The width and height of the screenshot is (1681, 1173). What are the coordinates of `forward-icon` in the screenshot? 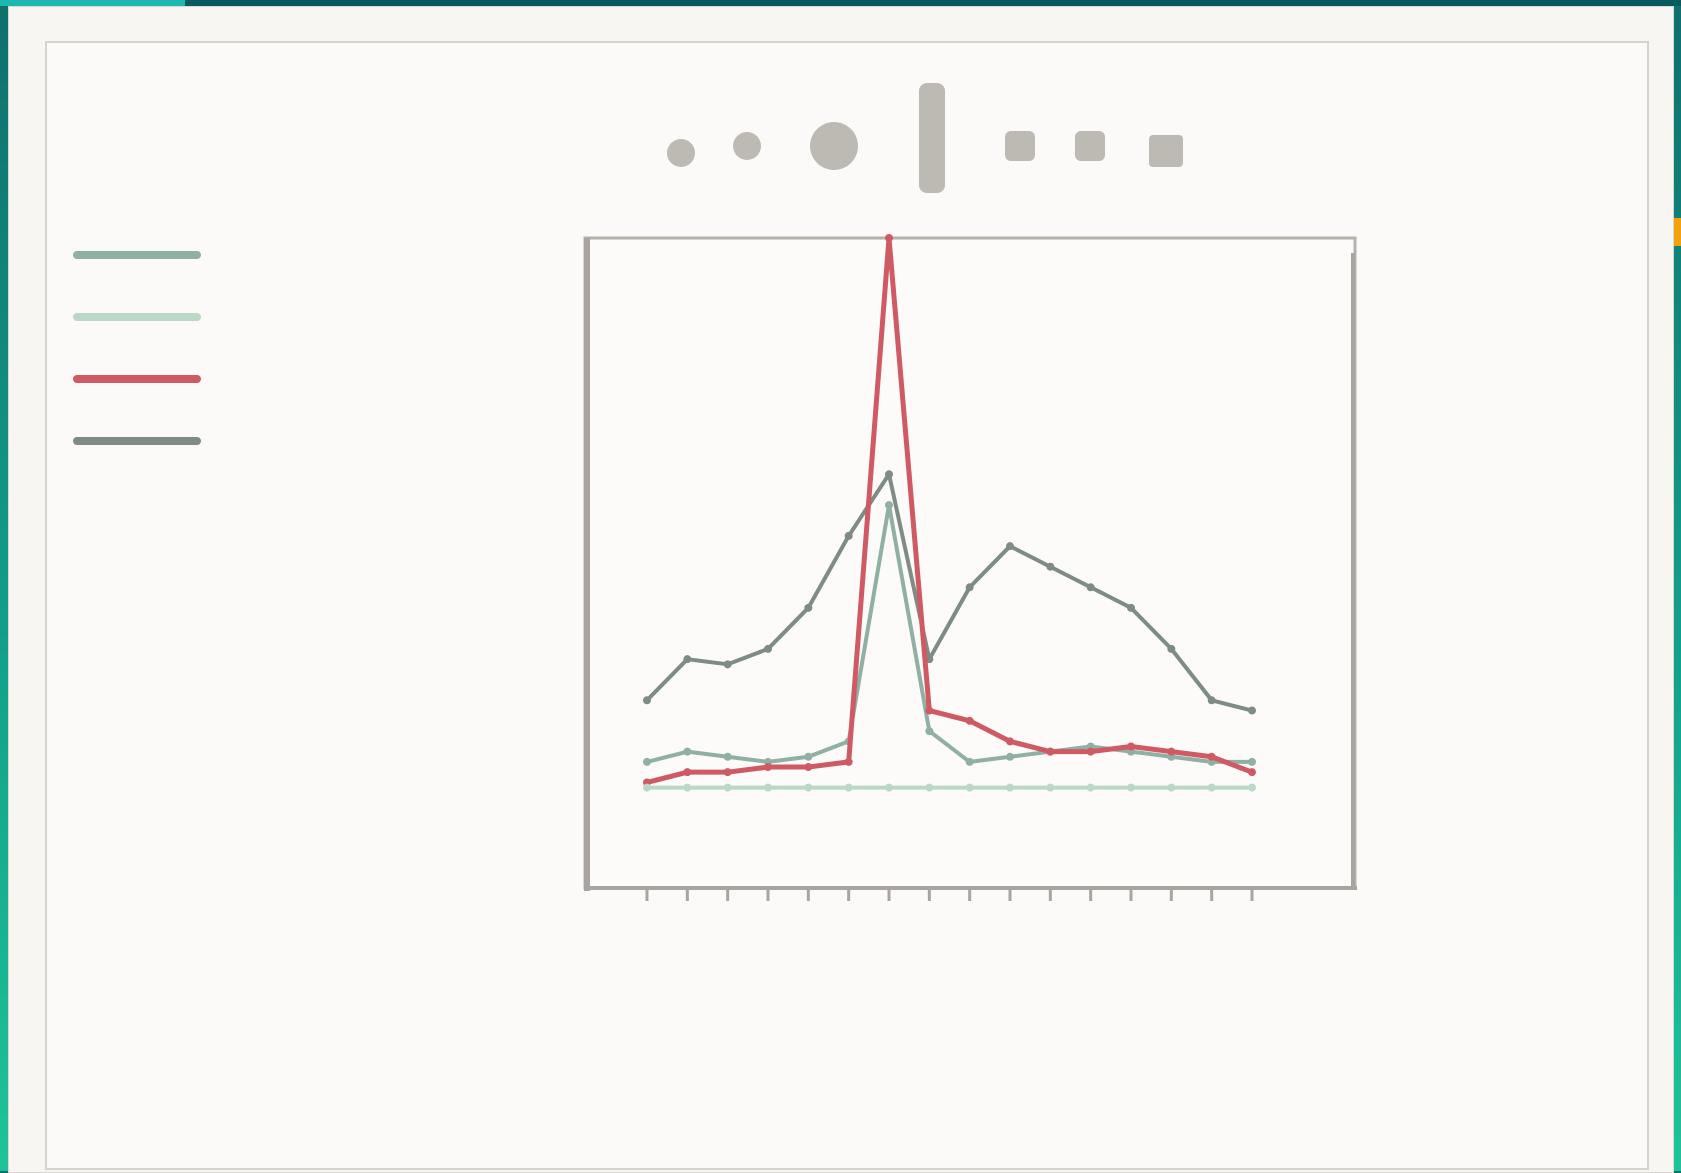 It's located at (834, 146).